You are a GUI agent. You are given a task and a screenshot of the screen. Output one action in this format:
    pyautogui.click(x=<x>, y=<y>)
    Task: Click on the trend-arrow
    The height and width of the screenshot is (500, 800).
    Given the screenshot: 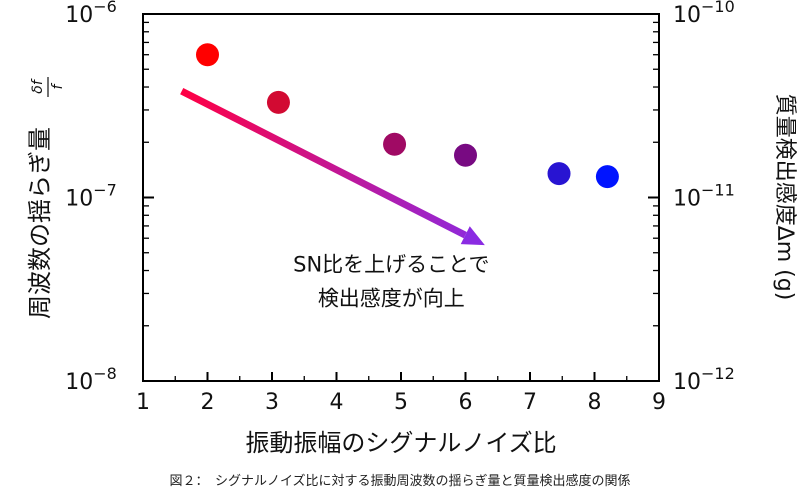 What is the action you would take?
    pyautogui.click(x=332, y=166)
    